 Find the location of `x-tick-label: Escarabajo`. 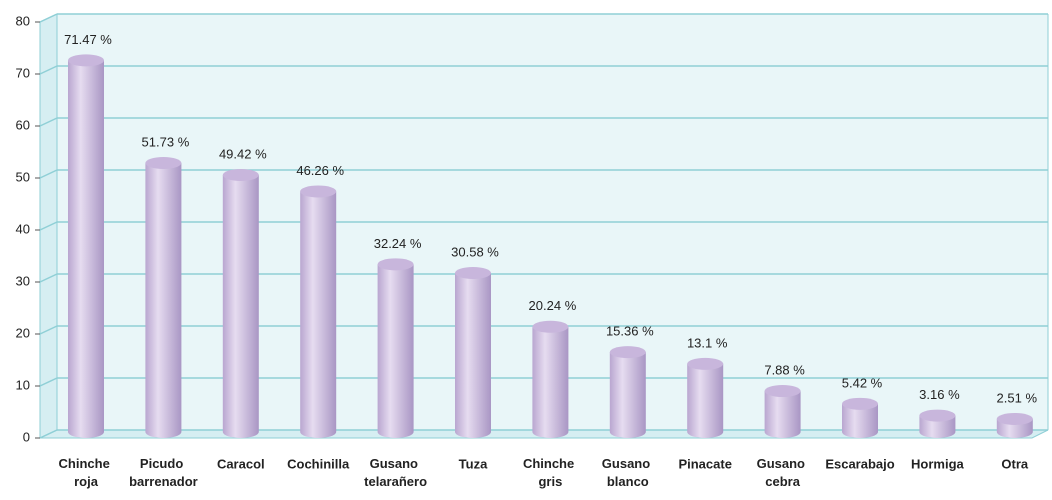

x-tick-label: Escarabajo is located at coordinates (859, 463).